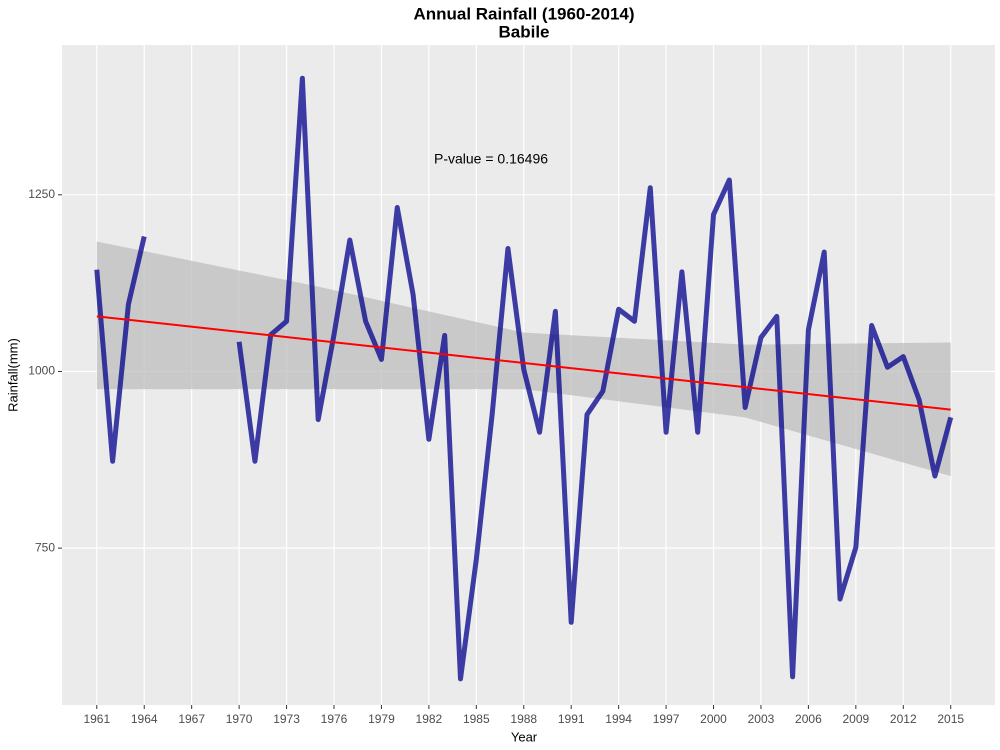 Image resolution: width=1000 pixels, height=750 pixels. Describe the element at coordinates (45, 547) in the screenshot. I see `y-tick-label: 750` at that location.